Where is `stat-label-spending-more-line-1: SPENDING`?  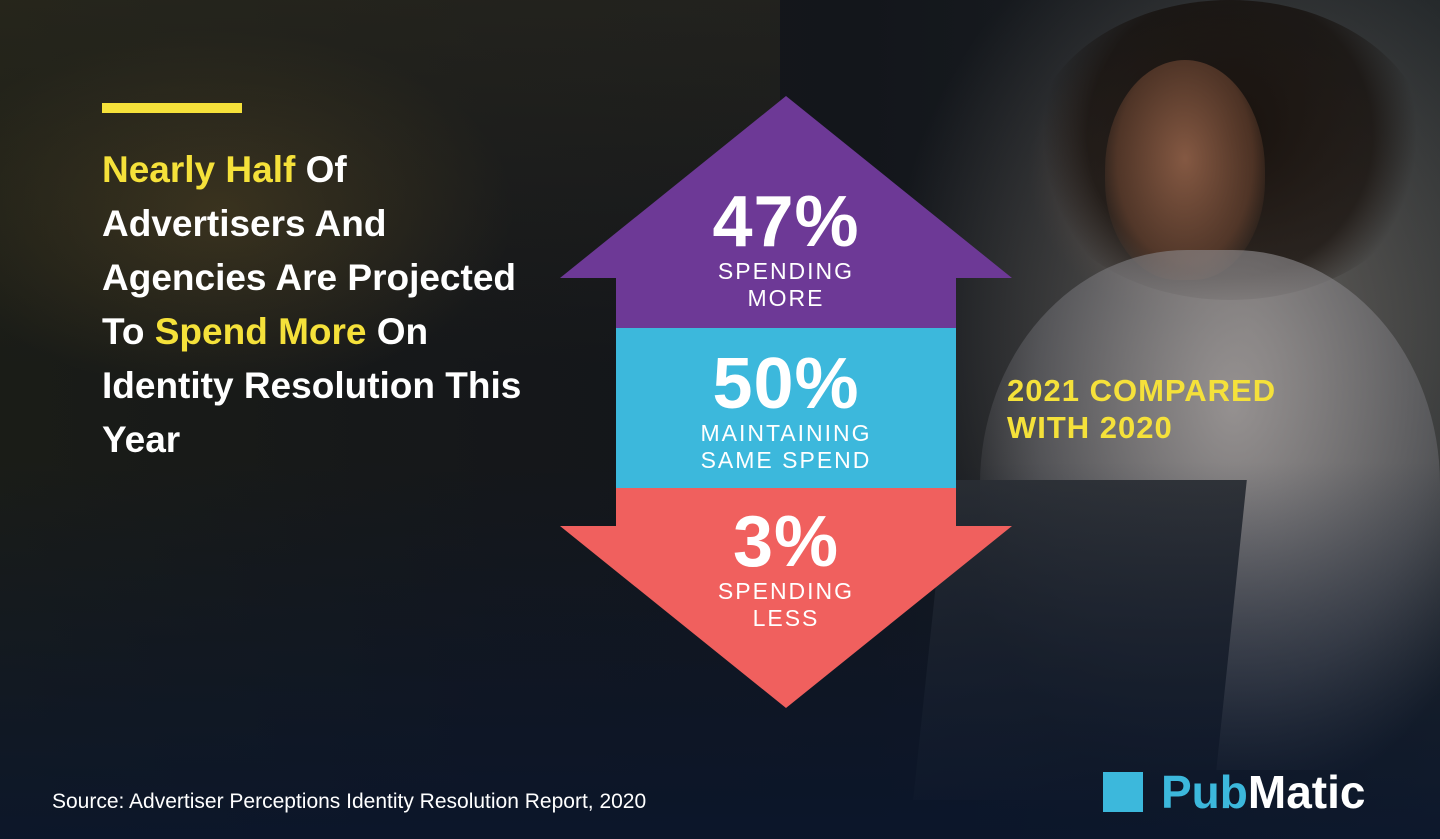 stat-label-spending-more-line-1: SPENDING is located at coordinates (786, 271).